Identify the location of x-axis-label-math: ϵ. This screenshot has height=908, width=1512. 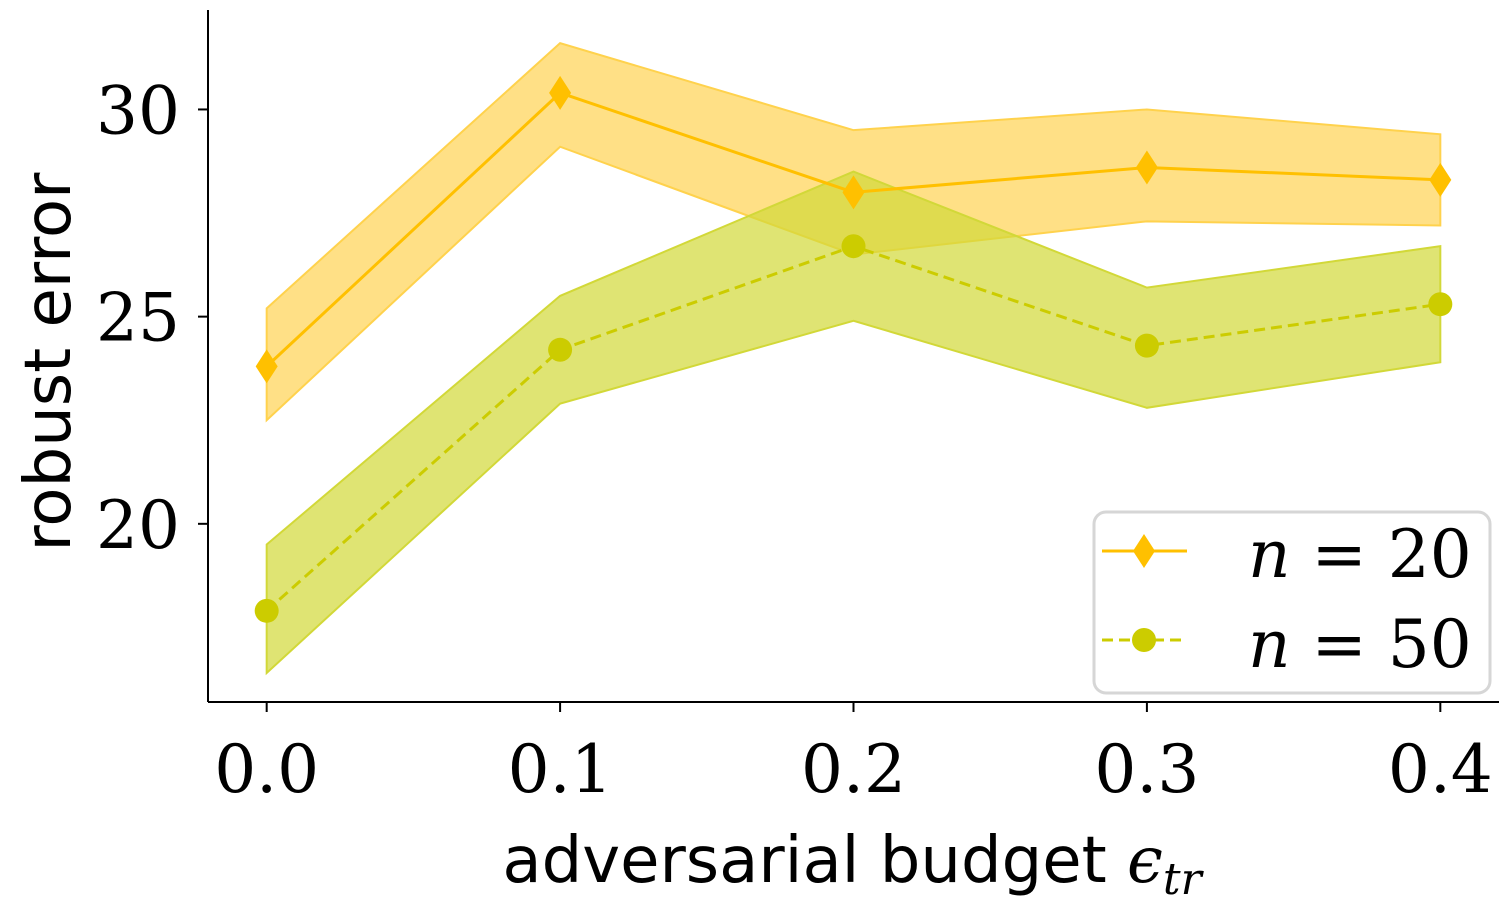
(1145, 861).